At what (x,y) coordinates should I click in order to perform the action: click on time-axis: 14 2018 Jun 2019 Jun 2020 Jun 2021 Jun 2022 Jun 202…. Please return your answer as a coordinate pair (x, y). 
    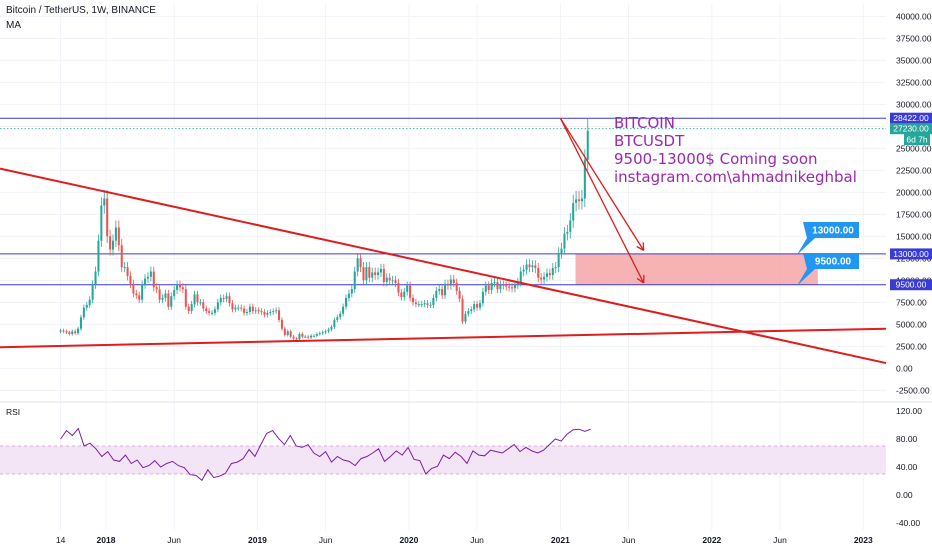
    Looking at the image, I should click on (464, 540).